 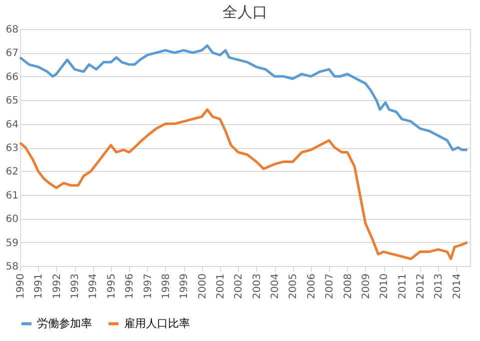 I want to click on x-tick-label: 1995, so click(x=112, y=286).